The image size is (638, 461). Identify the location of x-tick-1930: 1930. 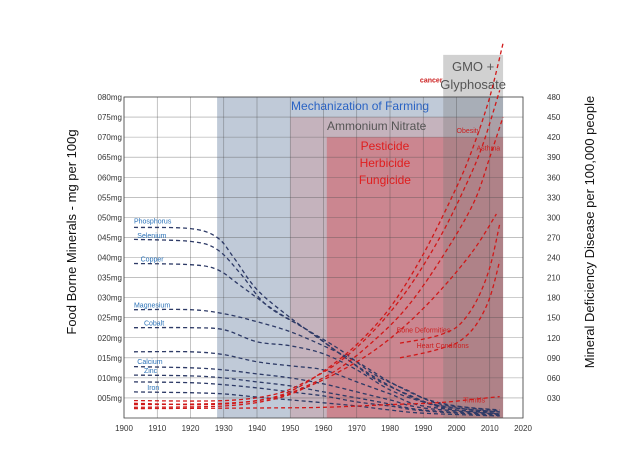
(224, 428).